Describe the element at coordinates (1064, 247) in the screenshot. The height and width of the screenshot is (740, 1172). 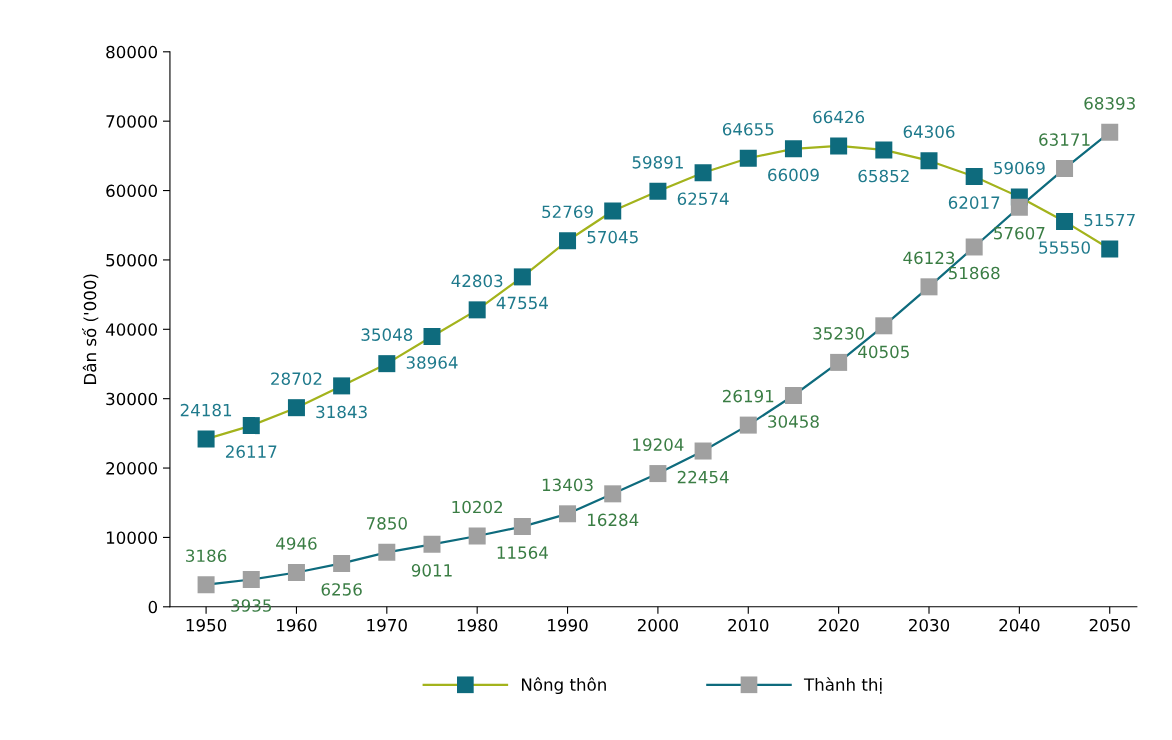
I see `data-label: 55550` at that location.